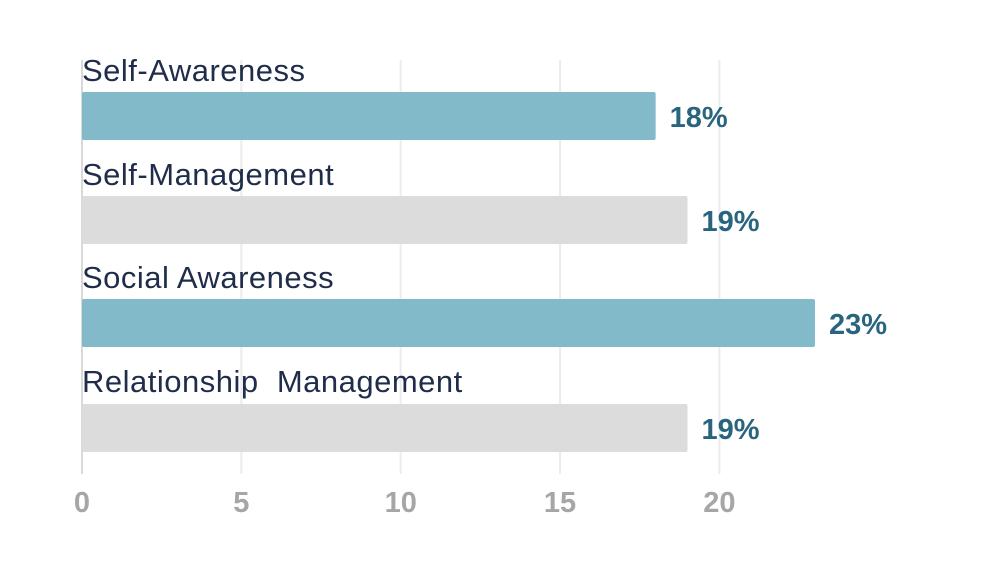 This screenshot has width=986, height=580. What do you see at coordinates (731, 222) in the screenshot?
I see `value-label-1: 19%` at bounding box center [731, 222].